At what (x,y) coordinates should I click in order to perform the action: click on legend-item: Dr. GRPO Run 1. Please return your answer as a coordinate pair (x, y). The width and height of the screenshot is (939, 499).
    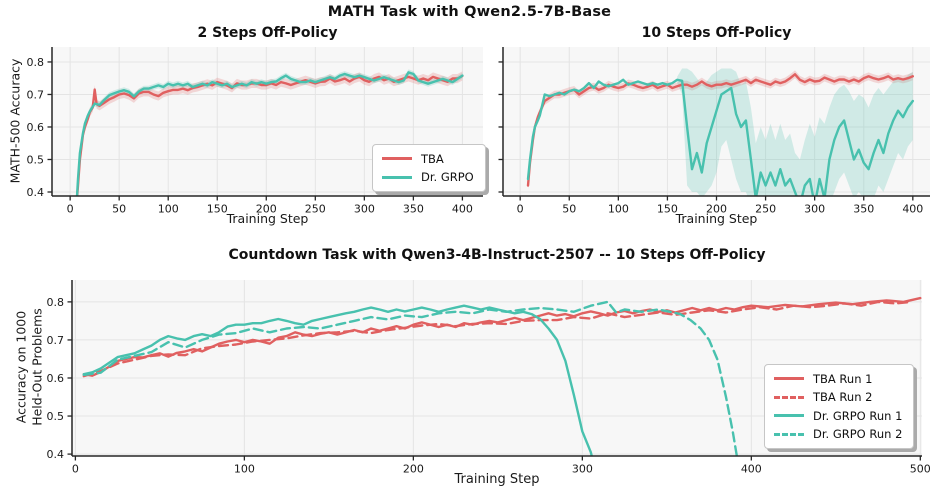
    Looking at the image, I should click on (838, 416).